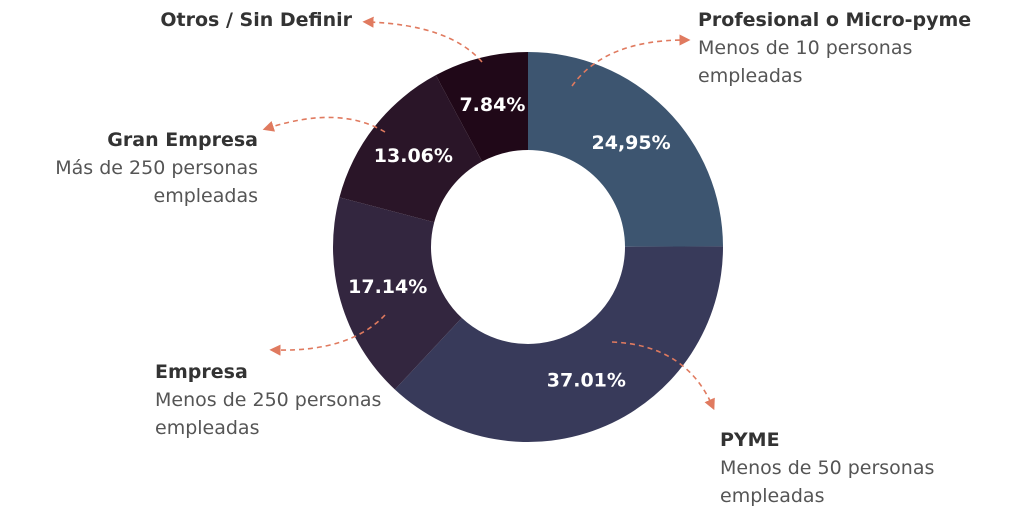  What do you see at coordinates (256, 20) in the screenshot?
I see `category-name: Otros / Sin Definir` at bounding box center [256, 20].